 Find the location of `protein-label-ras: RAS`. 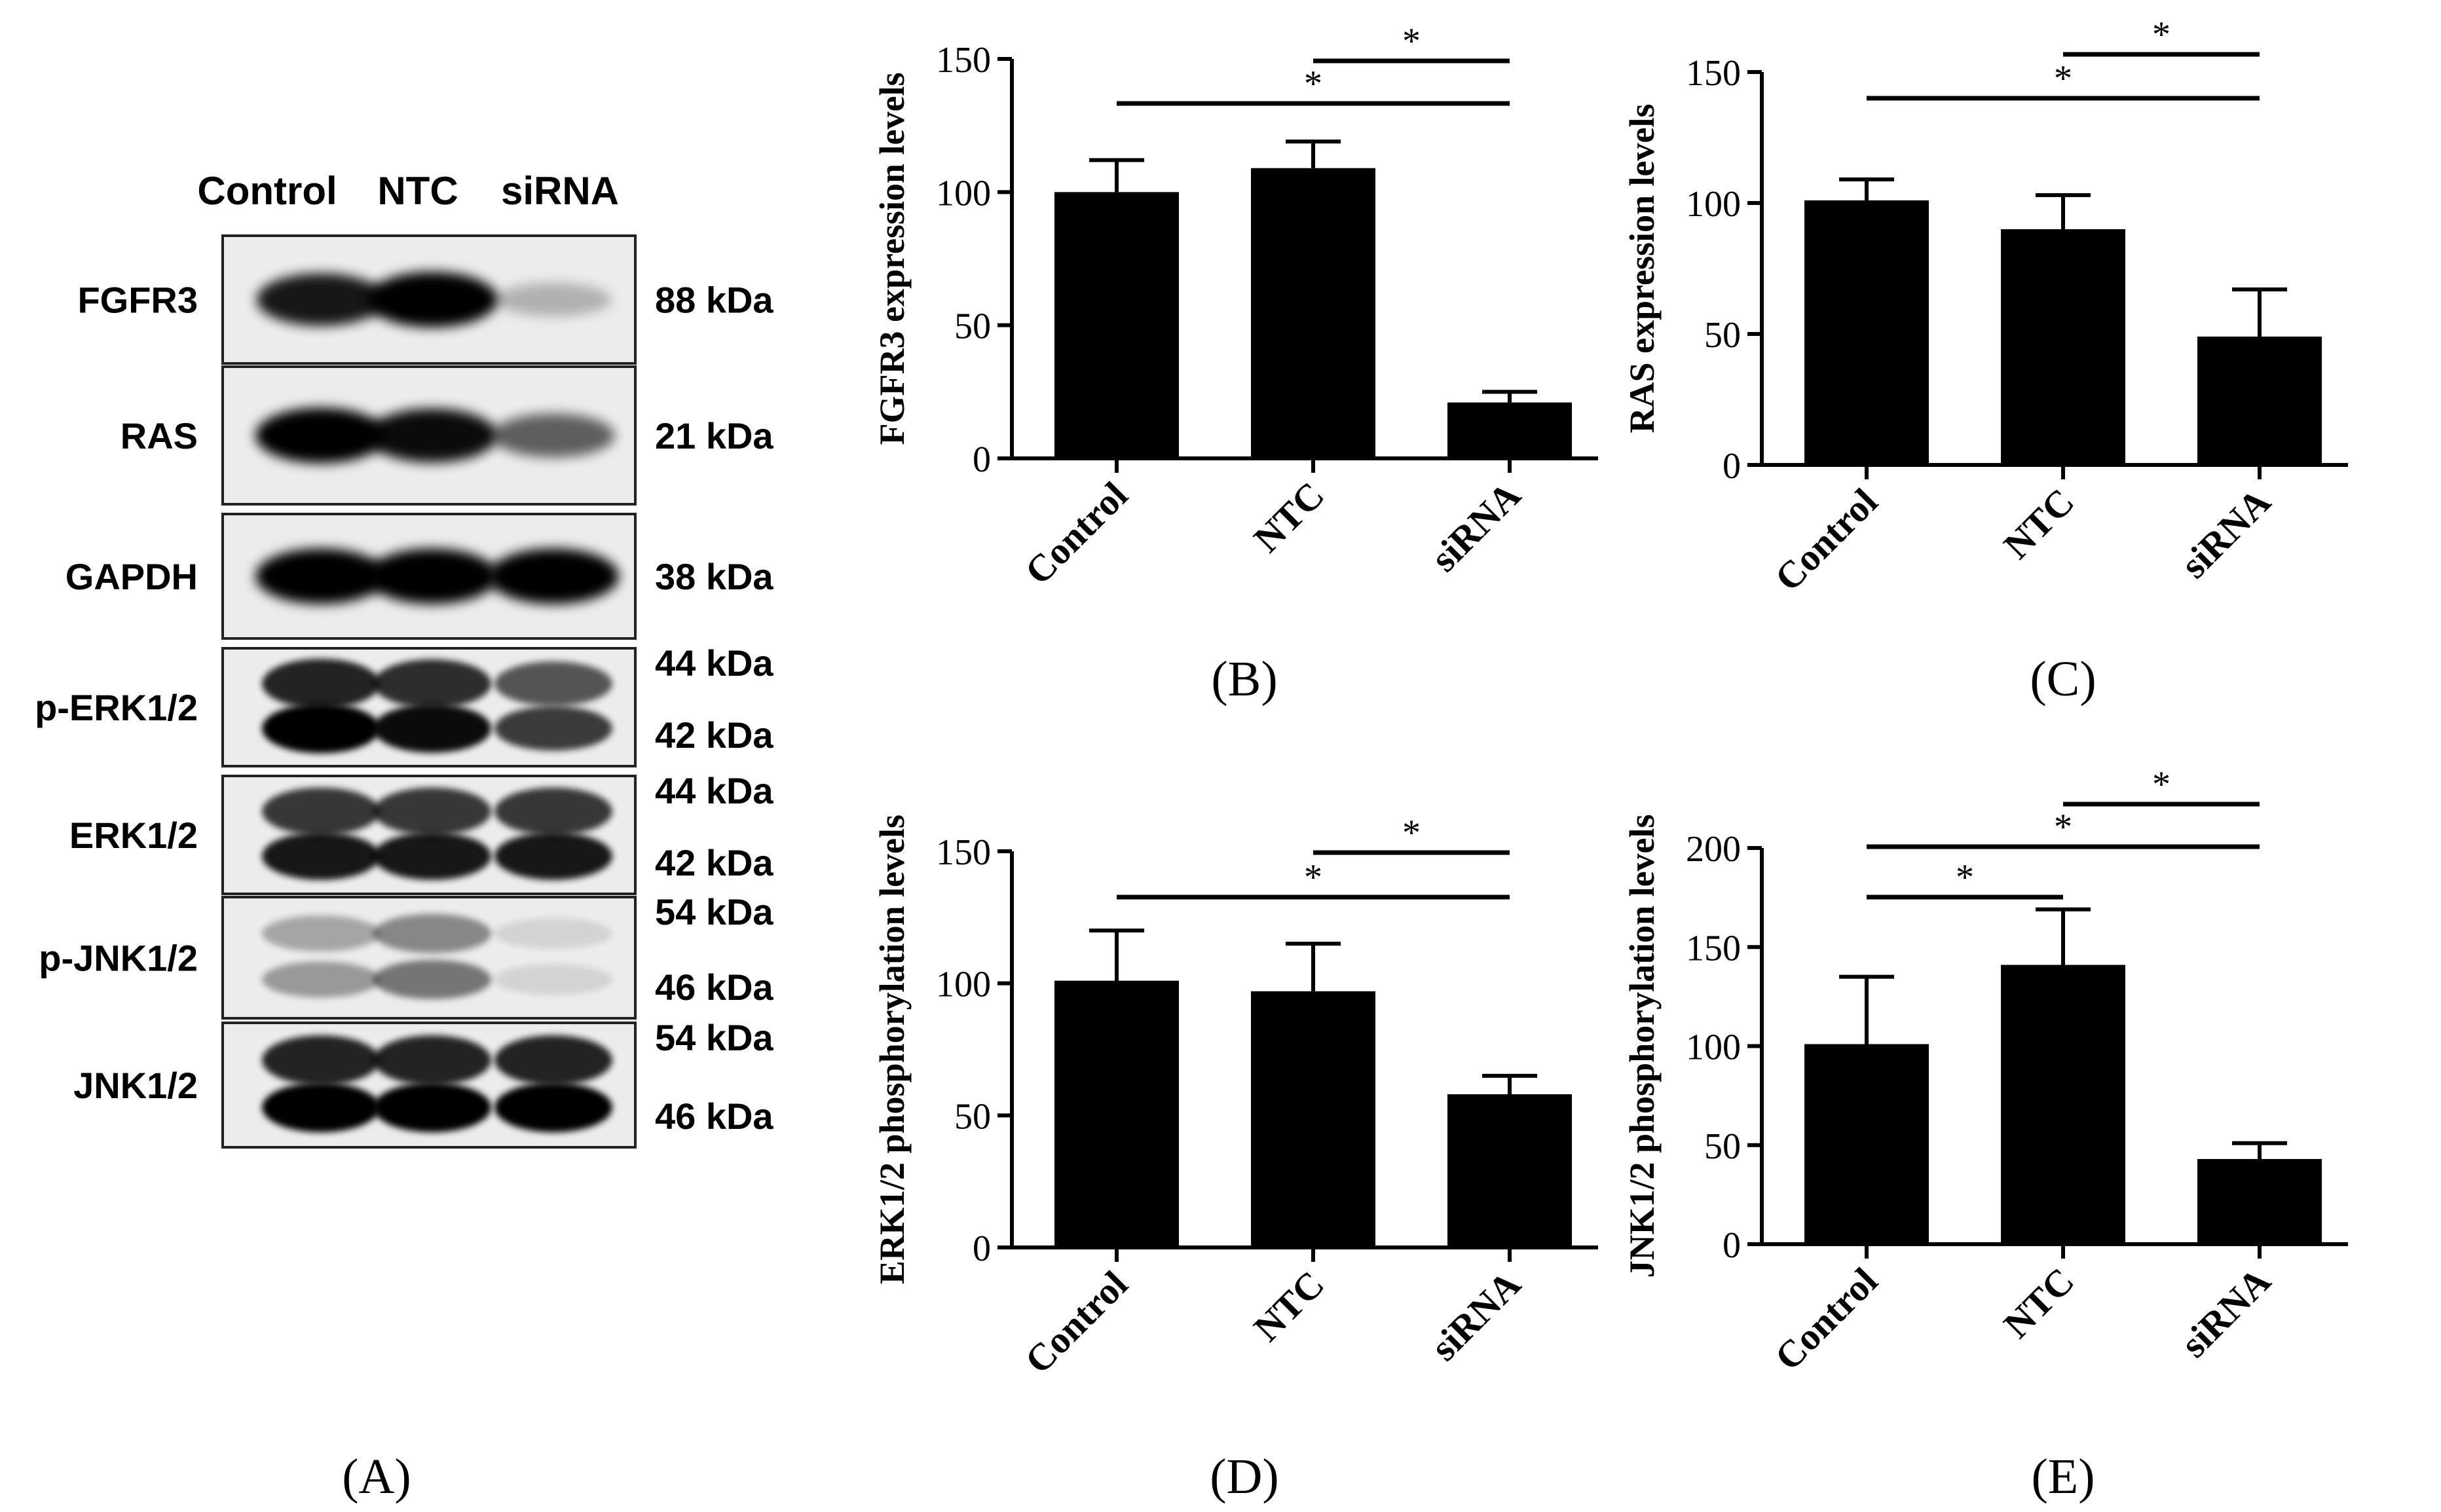

protein-label-ras: RAS is located at coordinates (159, 435).